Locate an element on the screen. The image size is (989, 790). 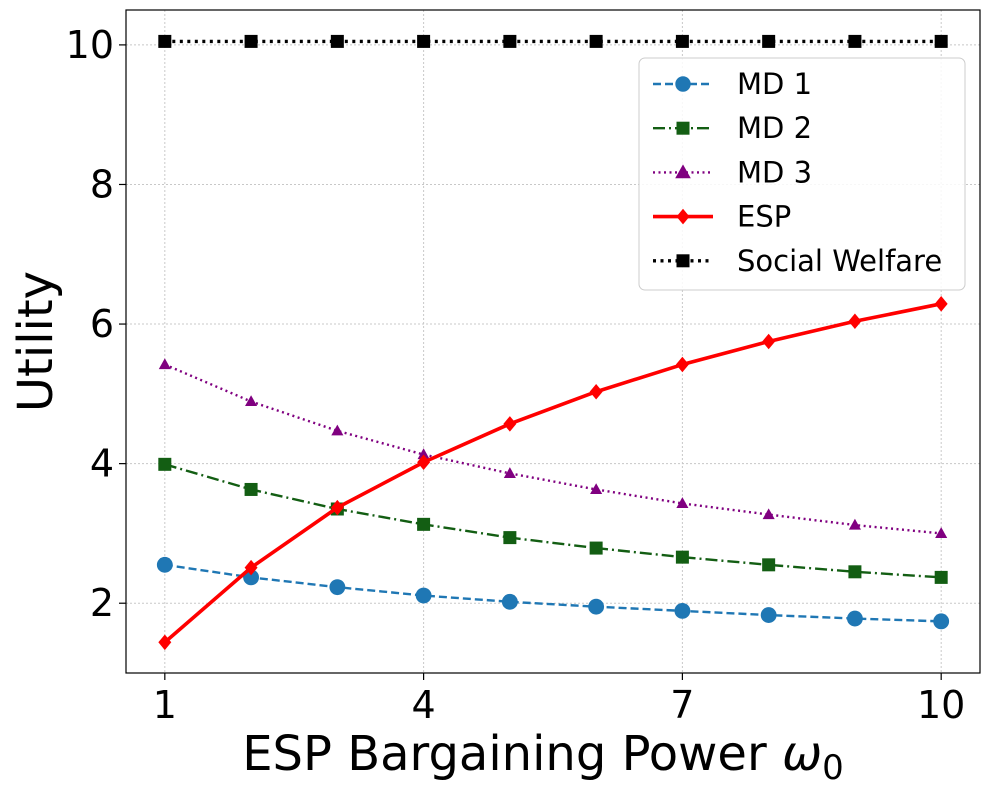
legend-item: MD 3 is located at coordinates (732, 172).